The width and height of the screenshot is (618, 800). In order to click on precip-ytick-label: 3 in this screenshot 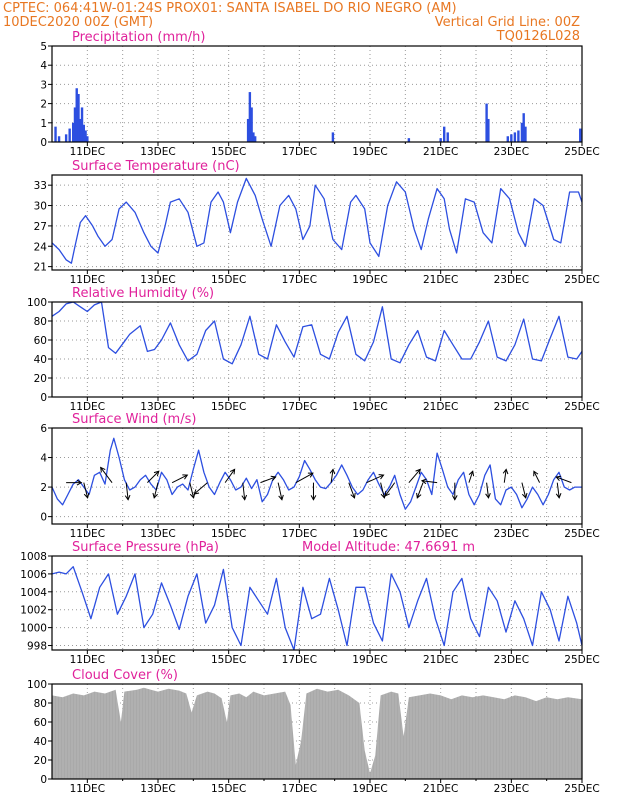, I will do `click(43, 85)`.